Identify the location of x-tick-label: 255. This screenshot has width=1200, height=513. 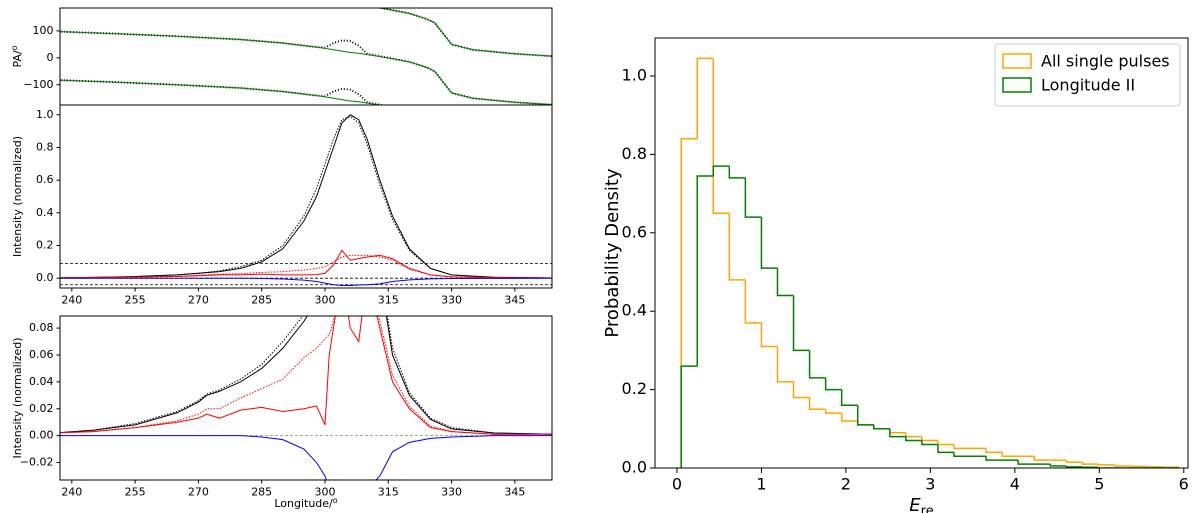
(135, 492).